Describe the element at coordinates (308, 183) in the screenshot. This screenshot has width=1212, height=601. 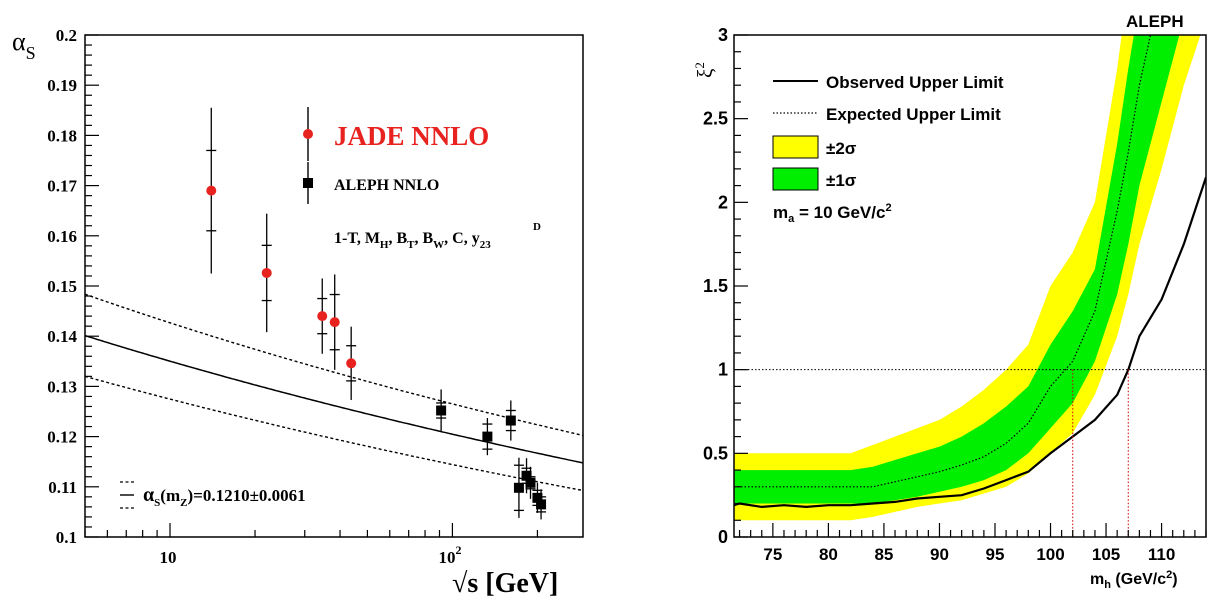
I see `legend-aleph-marker` at that location.